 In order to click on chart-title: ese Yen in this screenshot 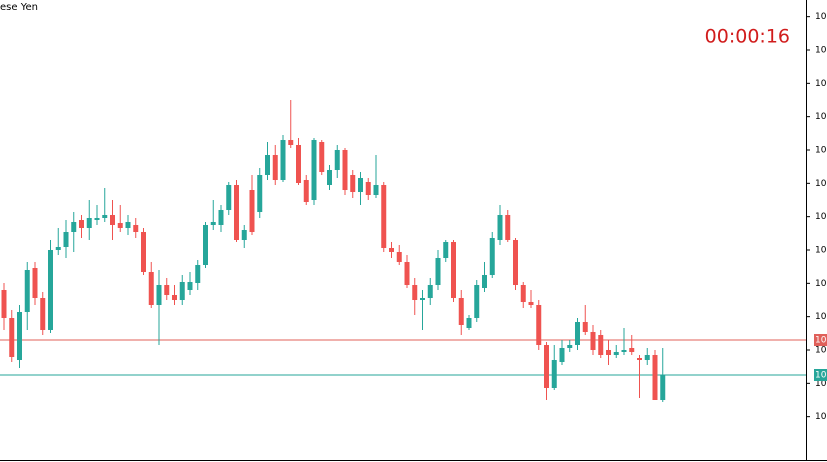, I will do `click(19, 7)`.